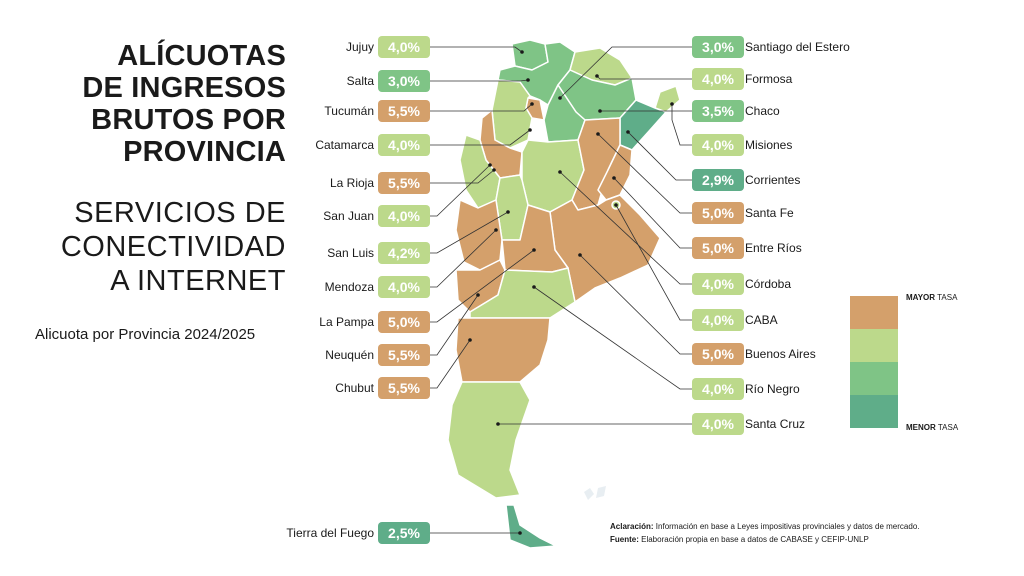  Describe the element at coordinates (762, 111) in the screenshot. I see `province-name: Chaco` at that location.